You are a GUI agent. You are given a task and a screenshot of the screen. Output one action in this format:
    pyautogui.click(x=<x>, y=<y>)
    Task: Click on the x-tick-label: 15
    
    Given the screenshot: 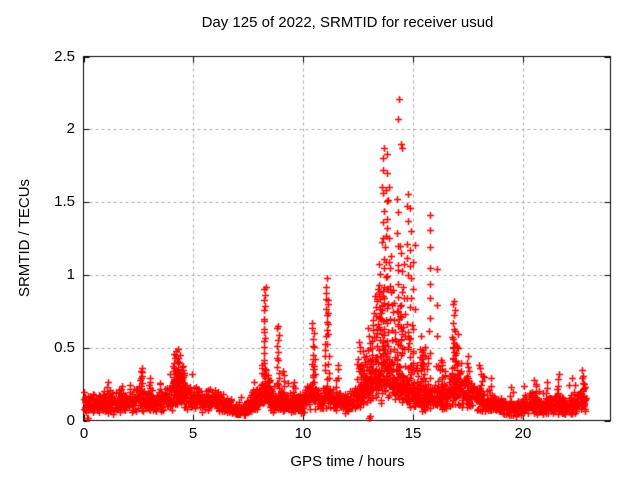 What is the action you would take?
    pyautogui.click(x=413, y=433)
    